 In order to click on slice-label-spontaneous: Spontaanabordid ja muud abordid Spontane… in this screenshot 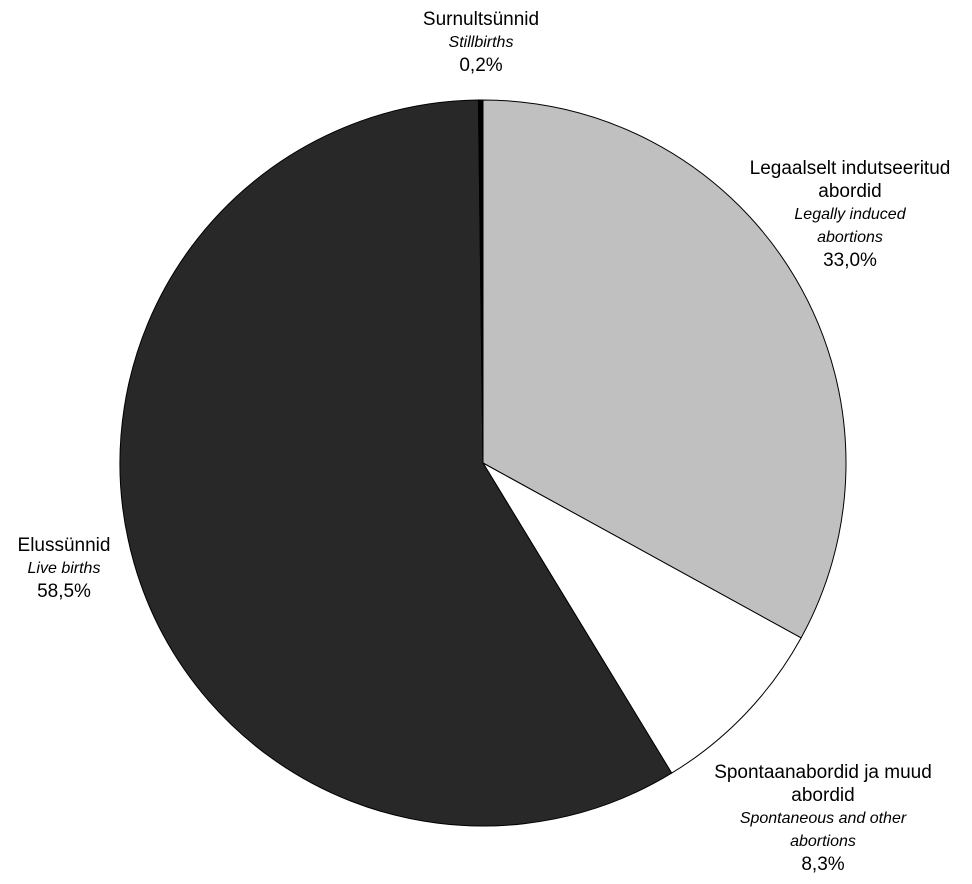, I will do `click(823, 818)`.